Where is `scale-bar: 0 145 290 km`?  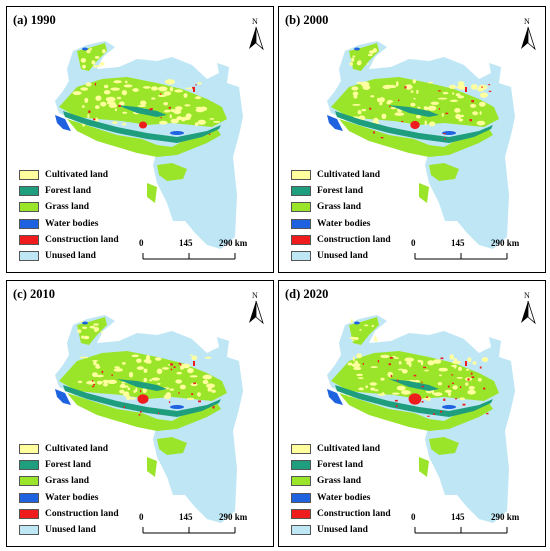 scale-bar: 0 145 290 km is located at coordinates (465, 523).